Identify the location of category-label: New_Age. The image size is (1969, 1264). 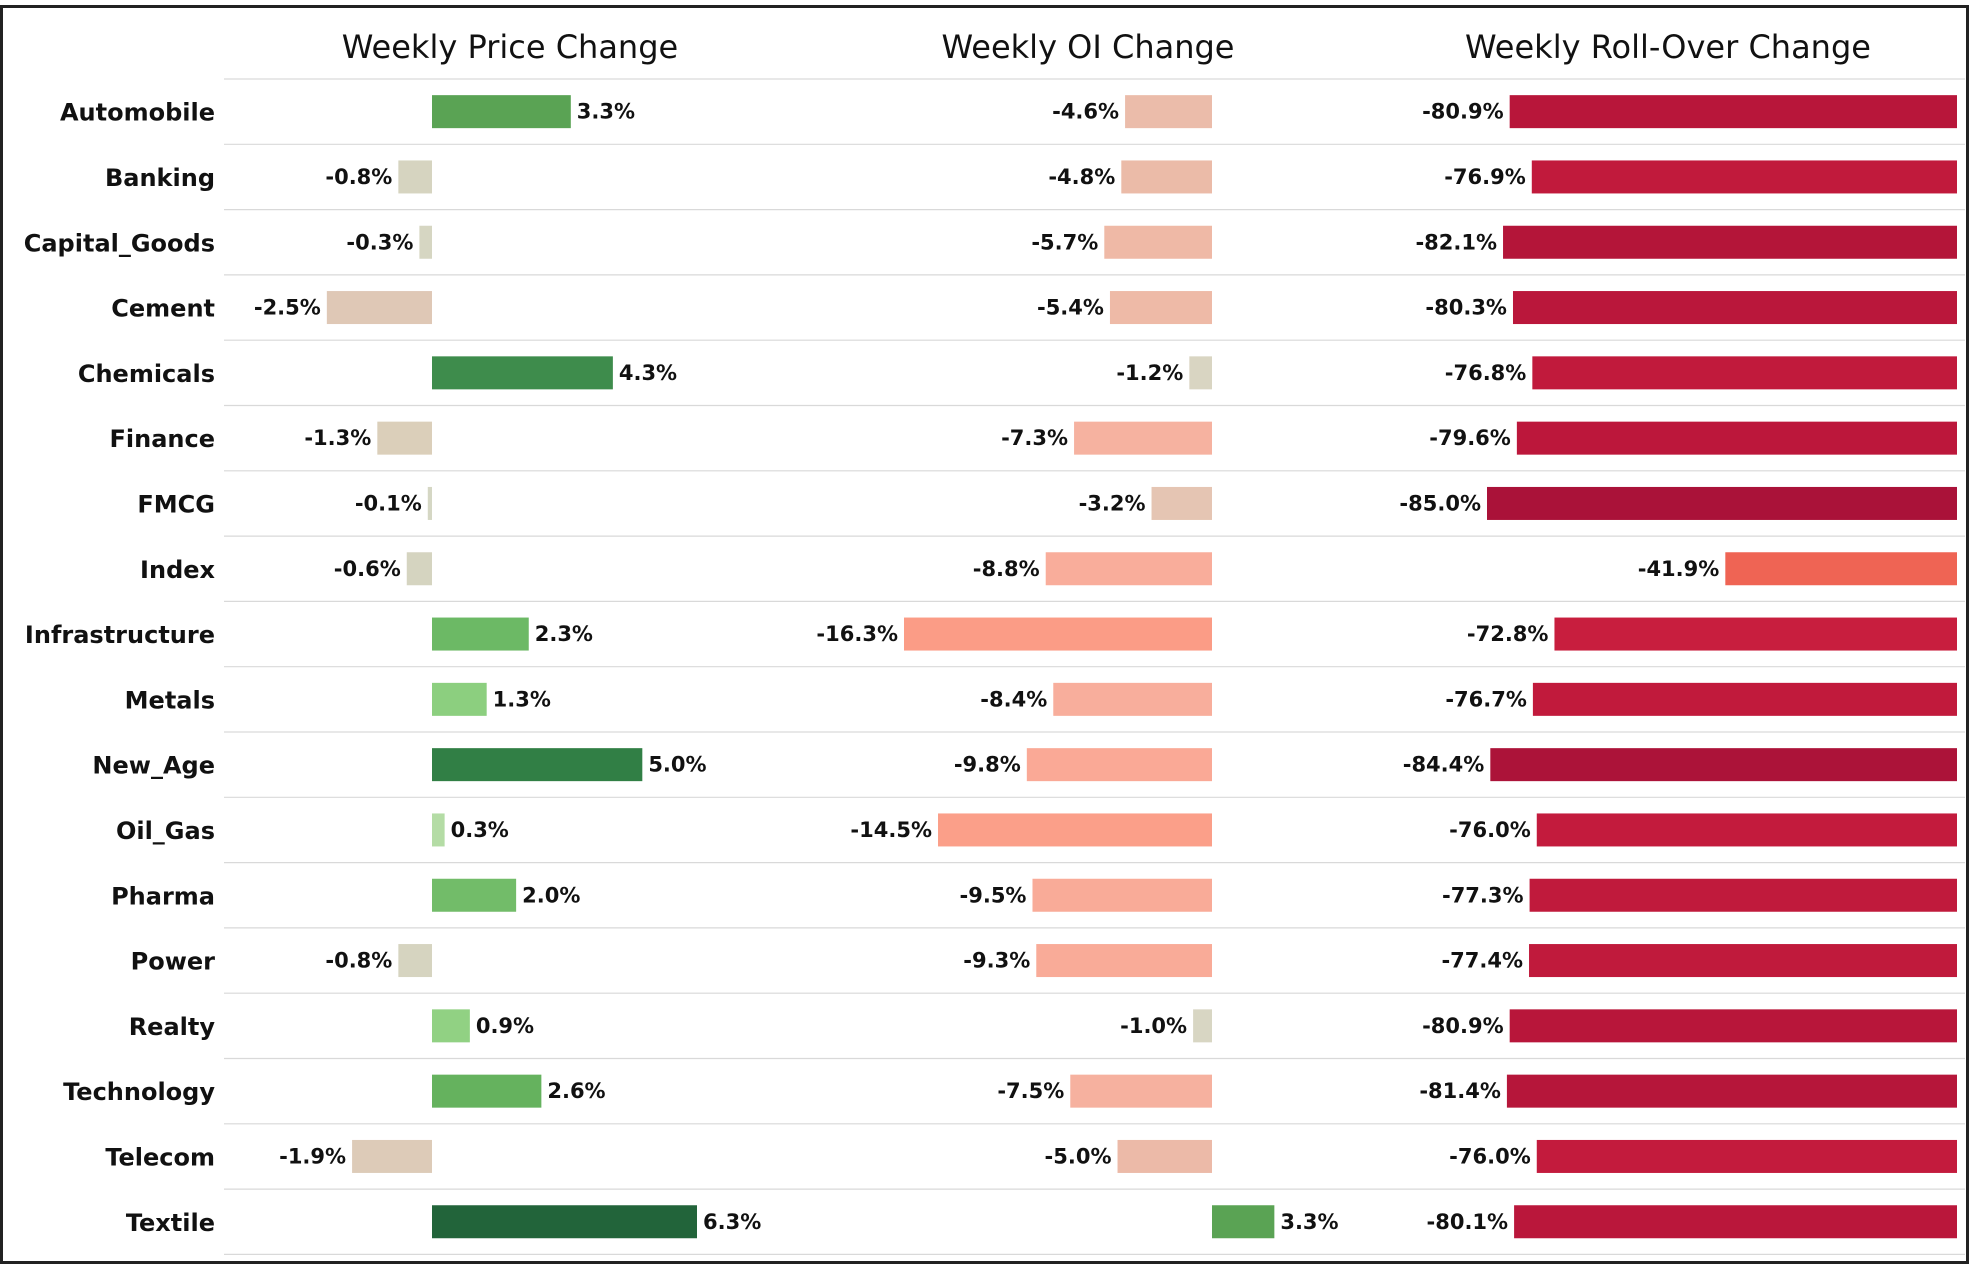
(153, 766).